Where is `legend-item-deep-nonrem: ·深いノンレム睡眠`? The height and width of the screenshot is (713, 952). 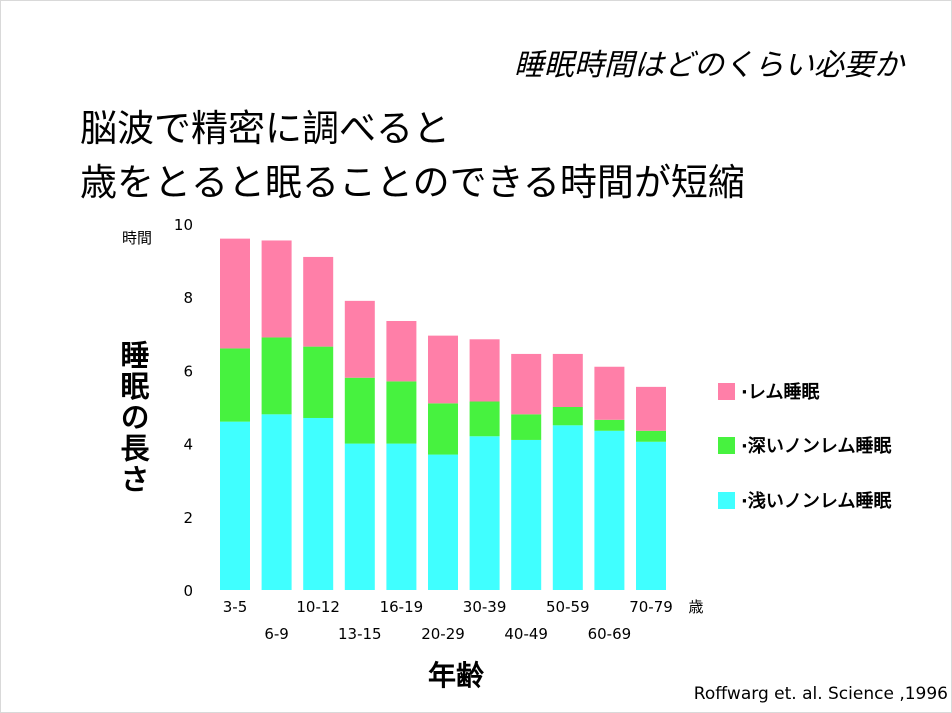
legend-item-deep-nonrem: ·深いノンレム睡眠 is located at coordinates (804, 445).